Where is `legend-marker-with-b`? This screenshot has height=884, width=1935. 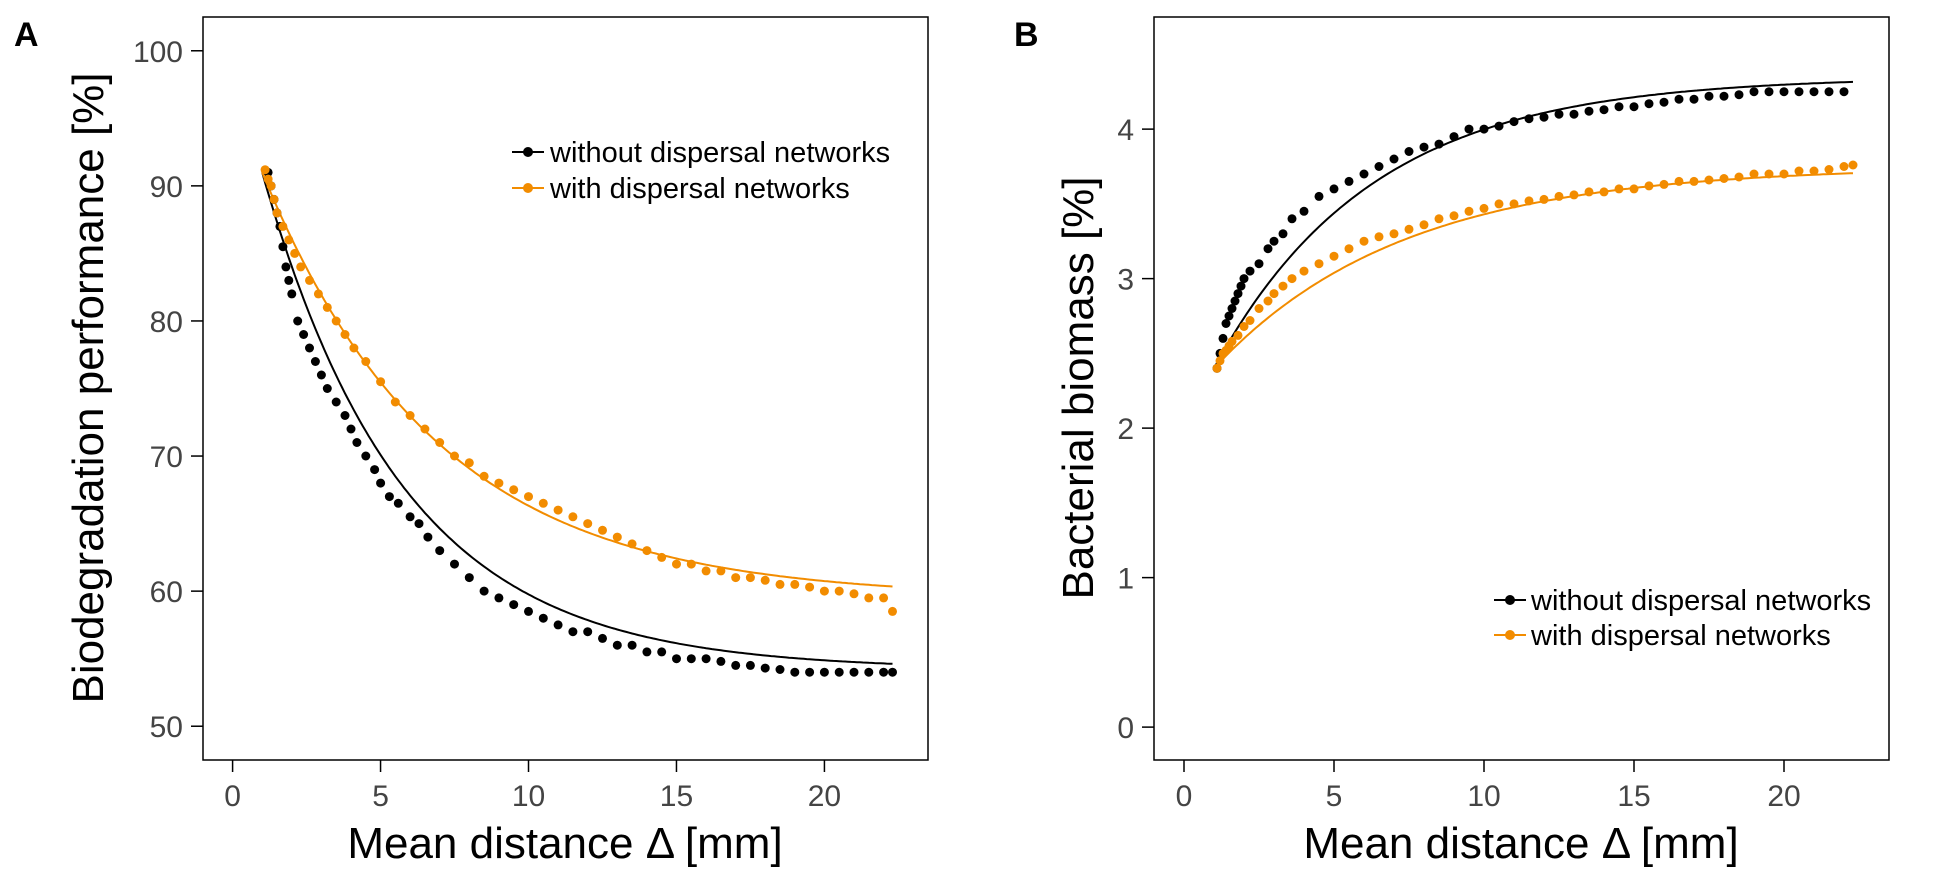 legend-marker-with-b is located at coordinates (1510, 635).